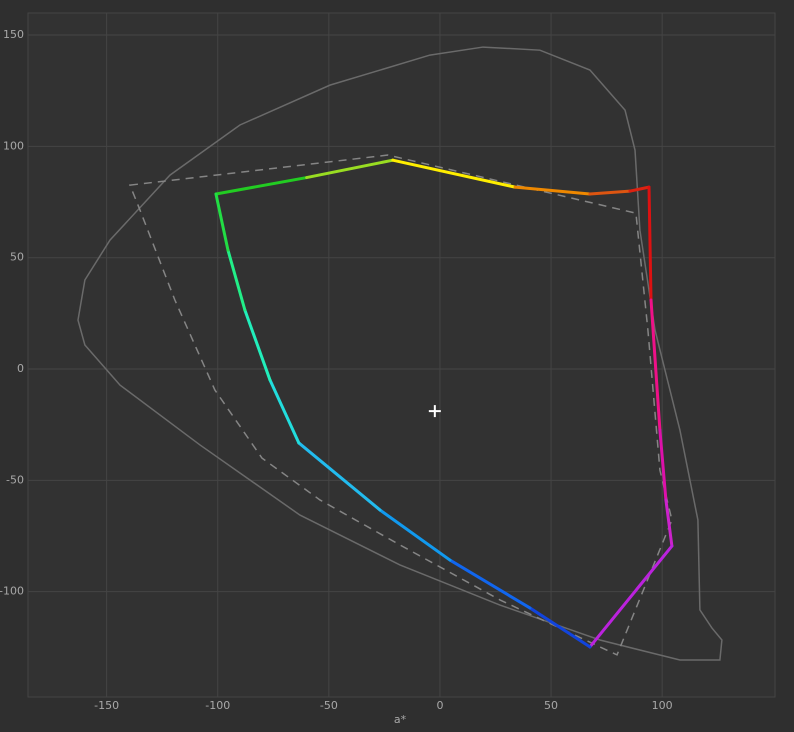 The height and width of the screenshot is (732, 794). Describe the element at coordinates (439, 705) in the screenshot. I see `x-tick-label: 0` at that location.